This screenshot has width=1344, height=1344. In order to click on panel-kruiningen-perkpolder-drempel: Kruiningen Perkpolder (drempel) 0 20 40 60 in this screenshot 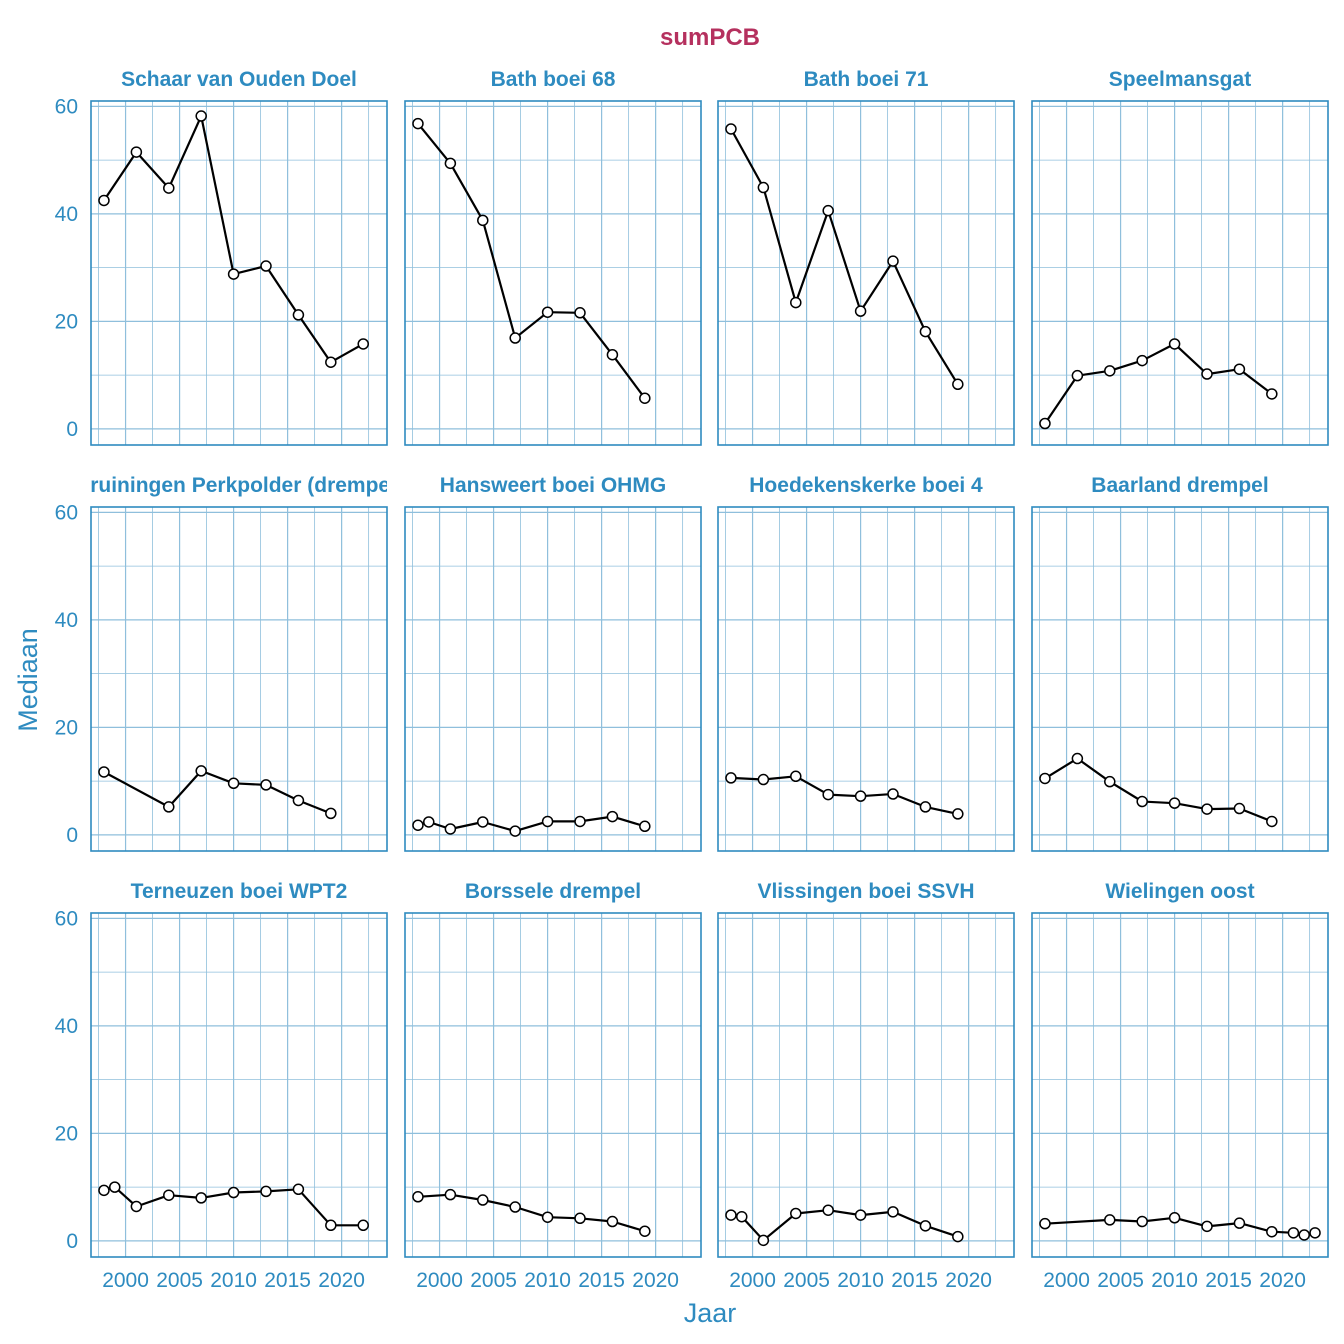, I will do `click(229, 663)`.